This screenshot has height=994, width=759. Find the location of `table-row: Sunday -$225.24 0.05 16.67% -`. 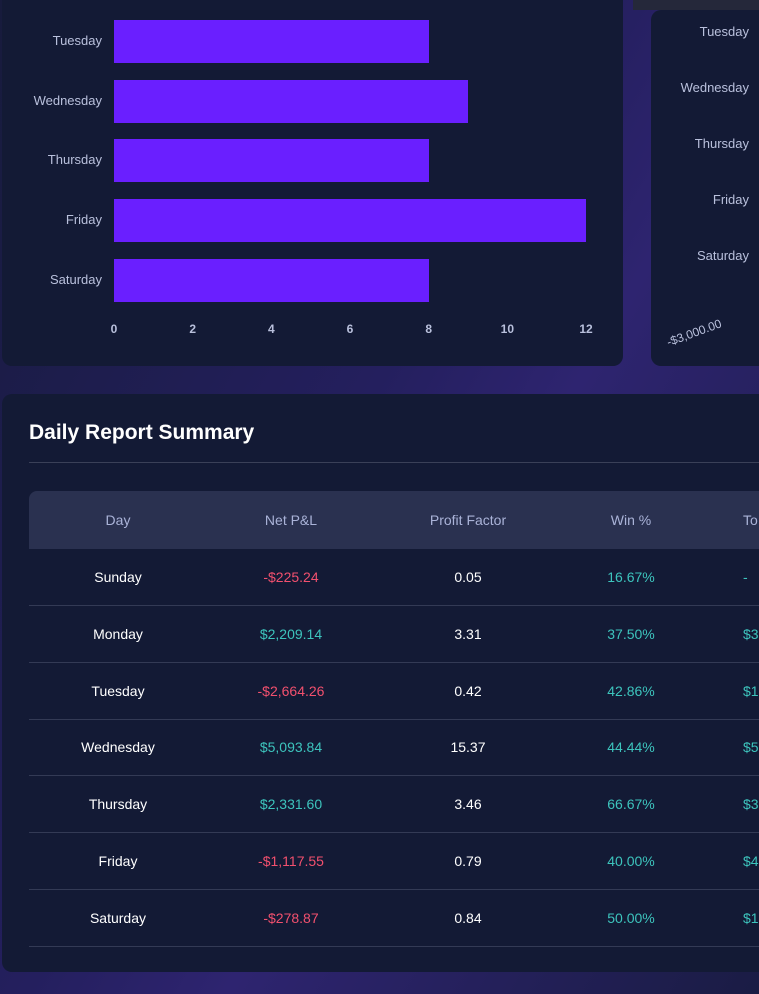

table-row: Sunday -$225.24 0.05 16.67% - is located at coordinates (394, 577).